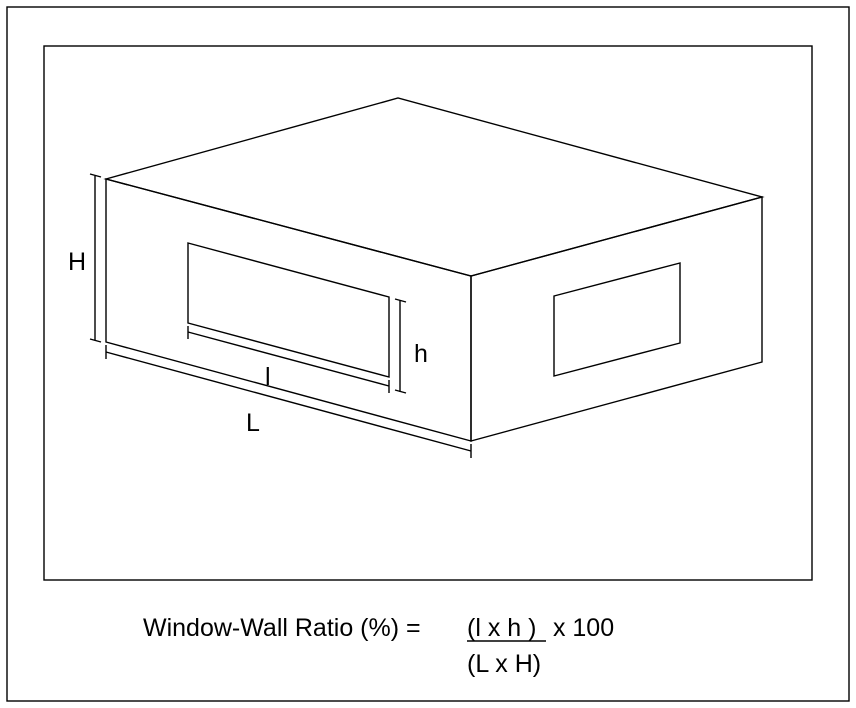 This screenshot has height=708, width=856. What do you see at coordinates (253, 423) in the screenshot?
I see `wall-length-label: L` at bounding box center [253, 423].